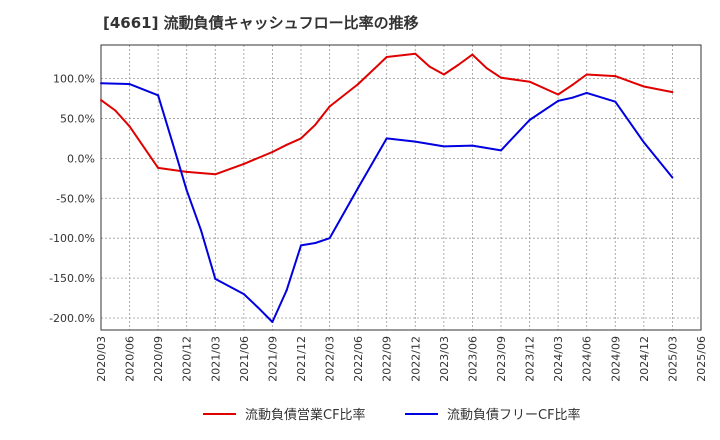  I want to click on y-tick-label: -150.0%, so click(72, 278).